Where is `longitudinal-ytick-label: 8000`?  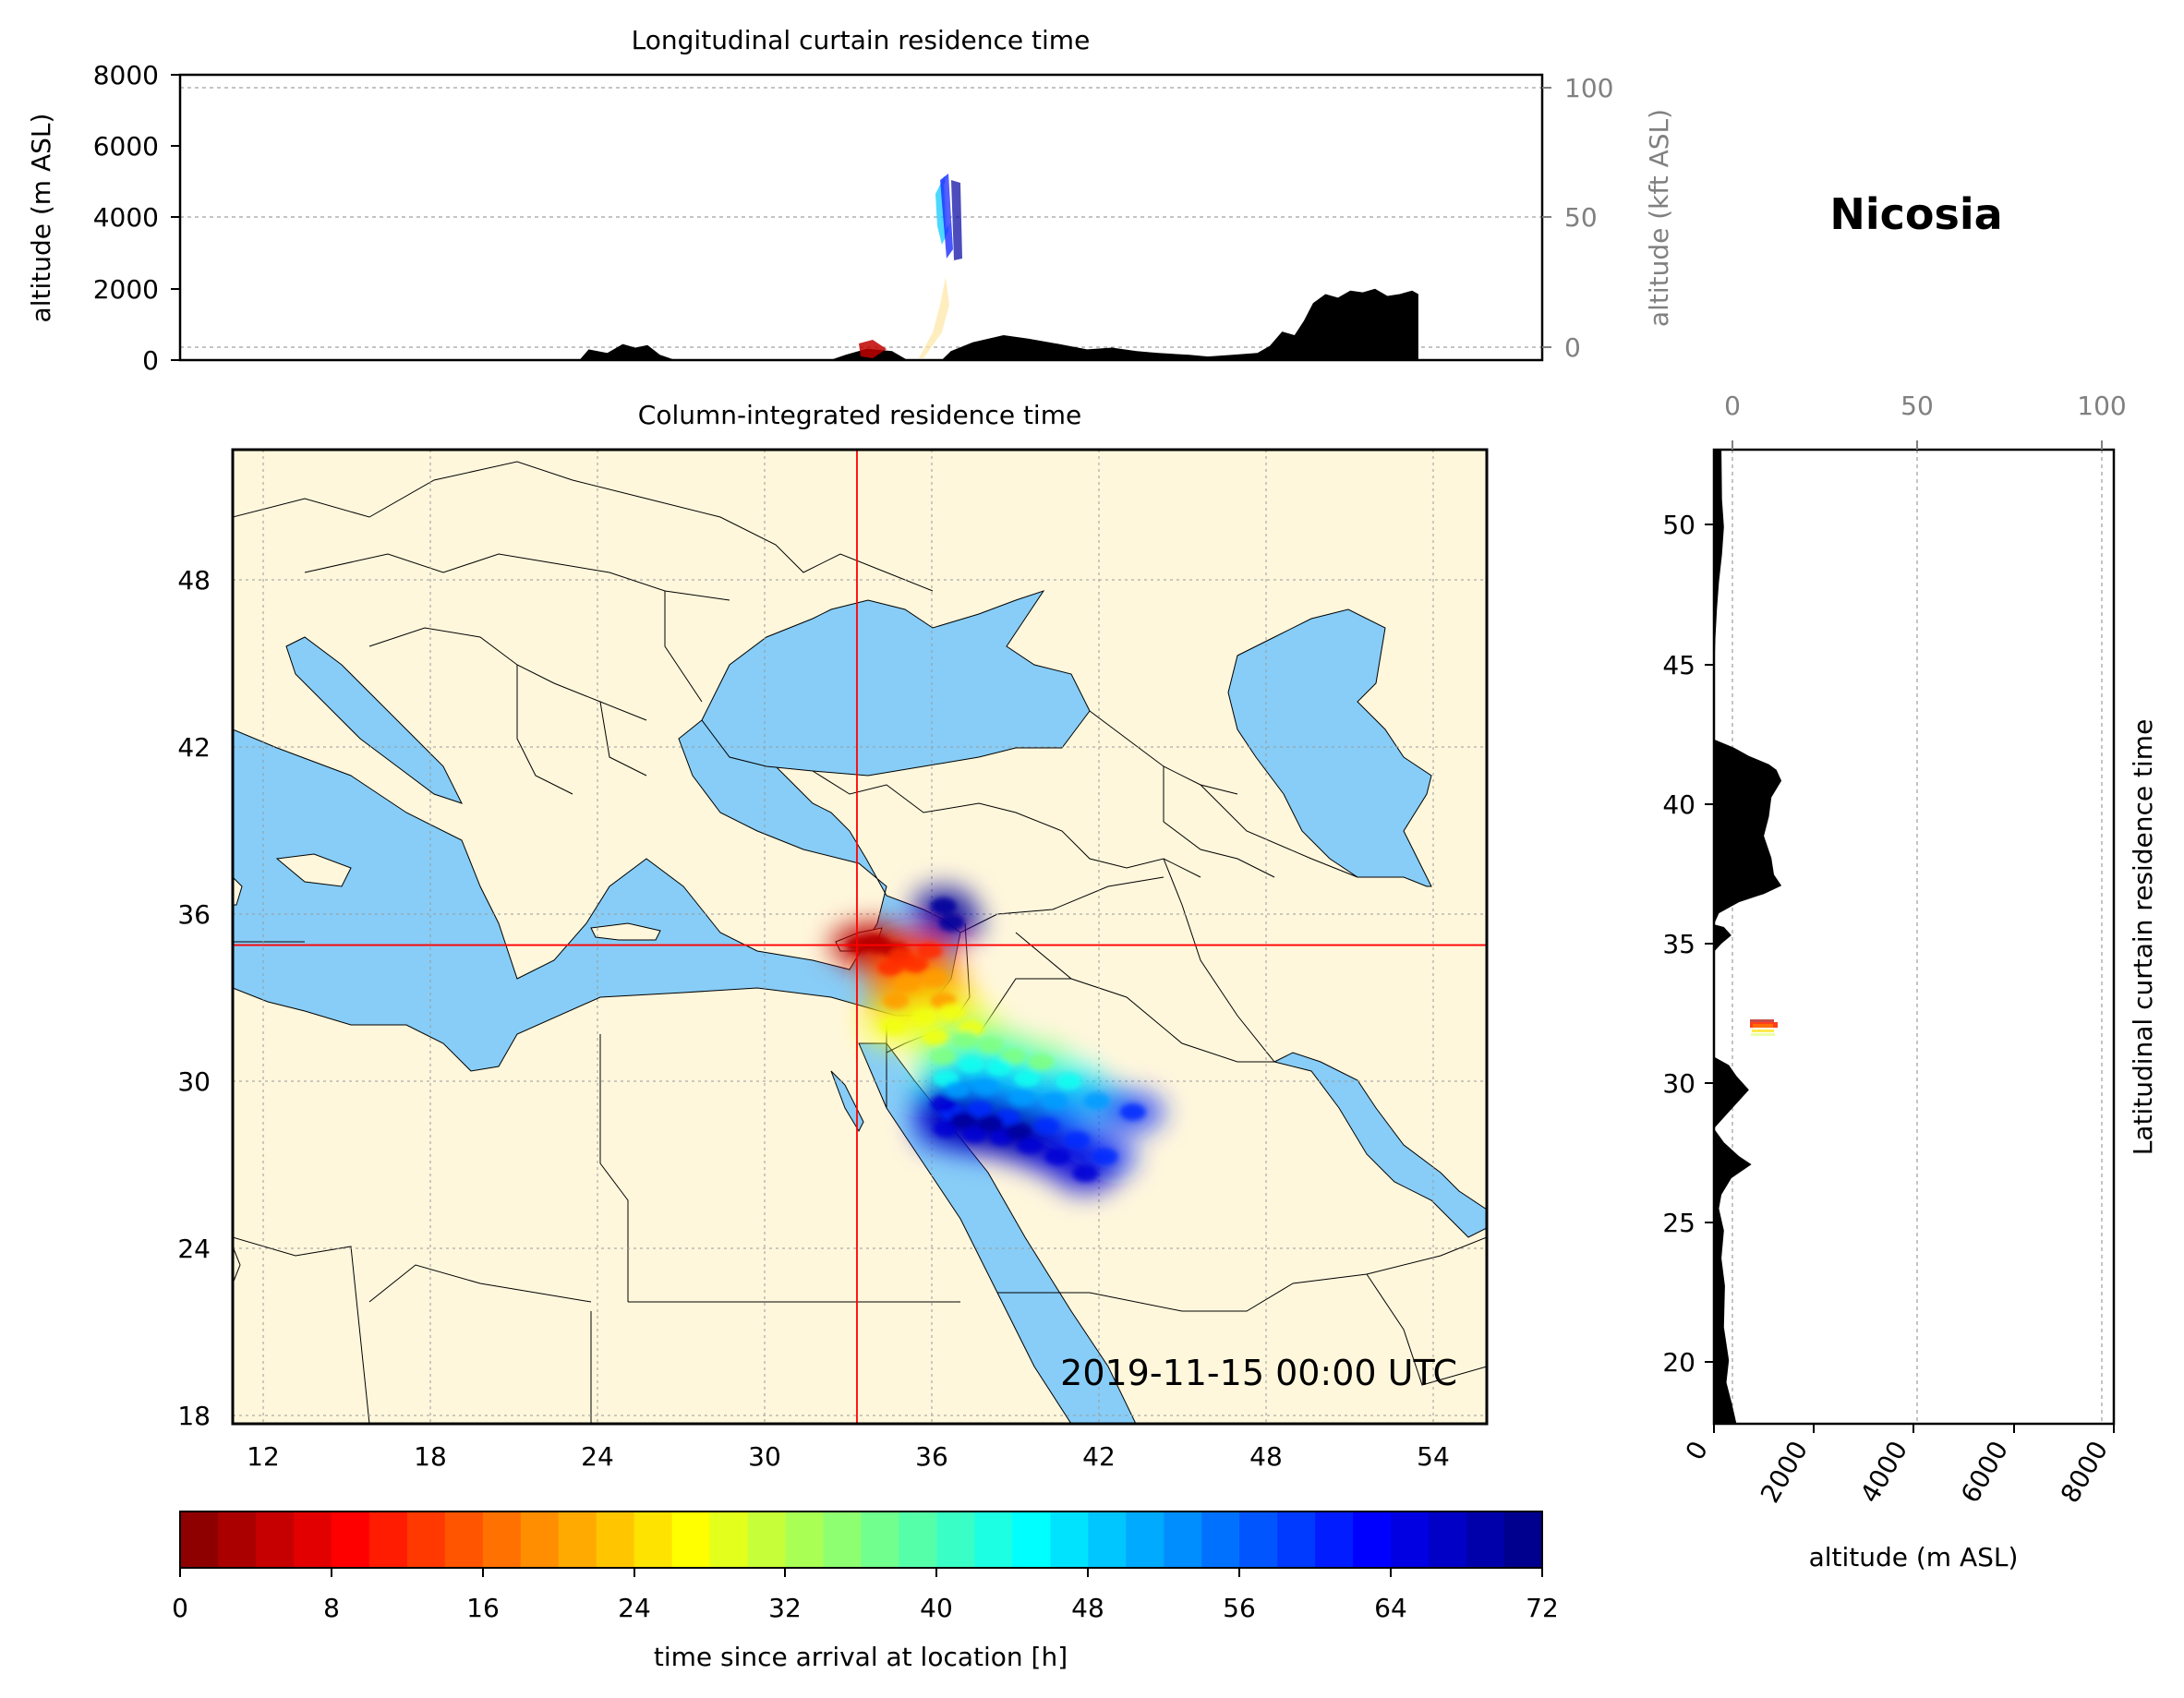 longitudinal-ytick-label: 8000 is located at coordinates (126, 75).